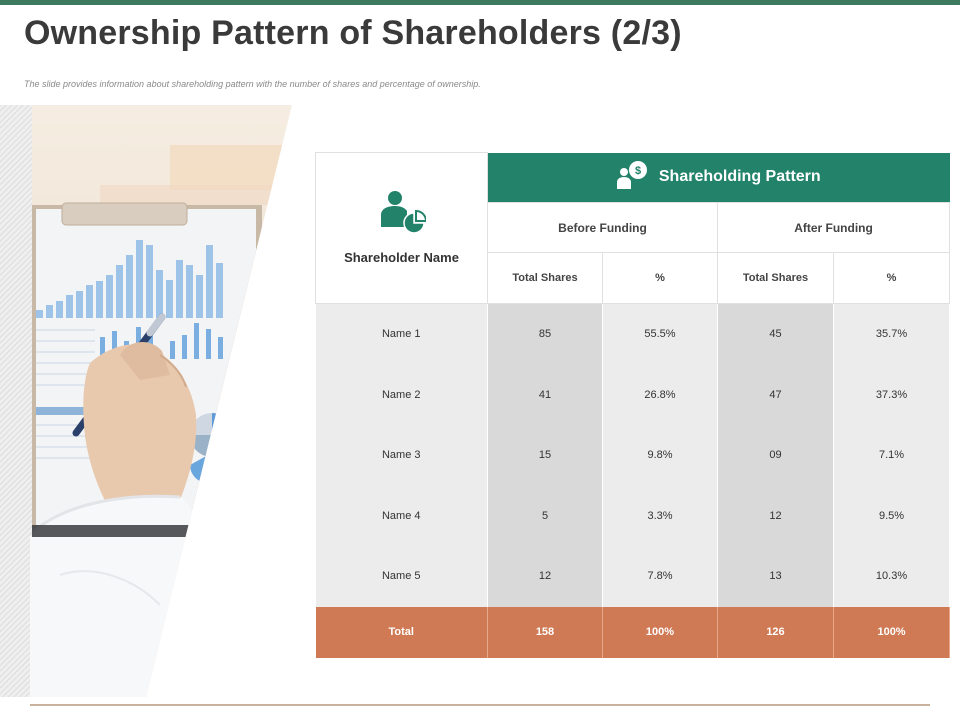 The width and height of the screenshot is (960, 720). I want to click on after-percent: 37.3%, so click(892, 394).